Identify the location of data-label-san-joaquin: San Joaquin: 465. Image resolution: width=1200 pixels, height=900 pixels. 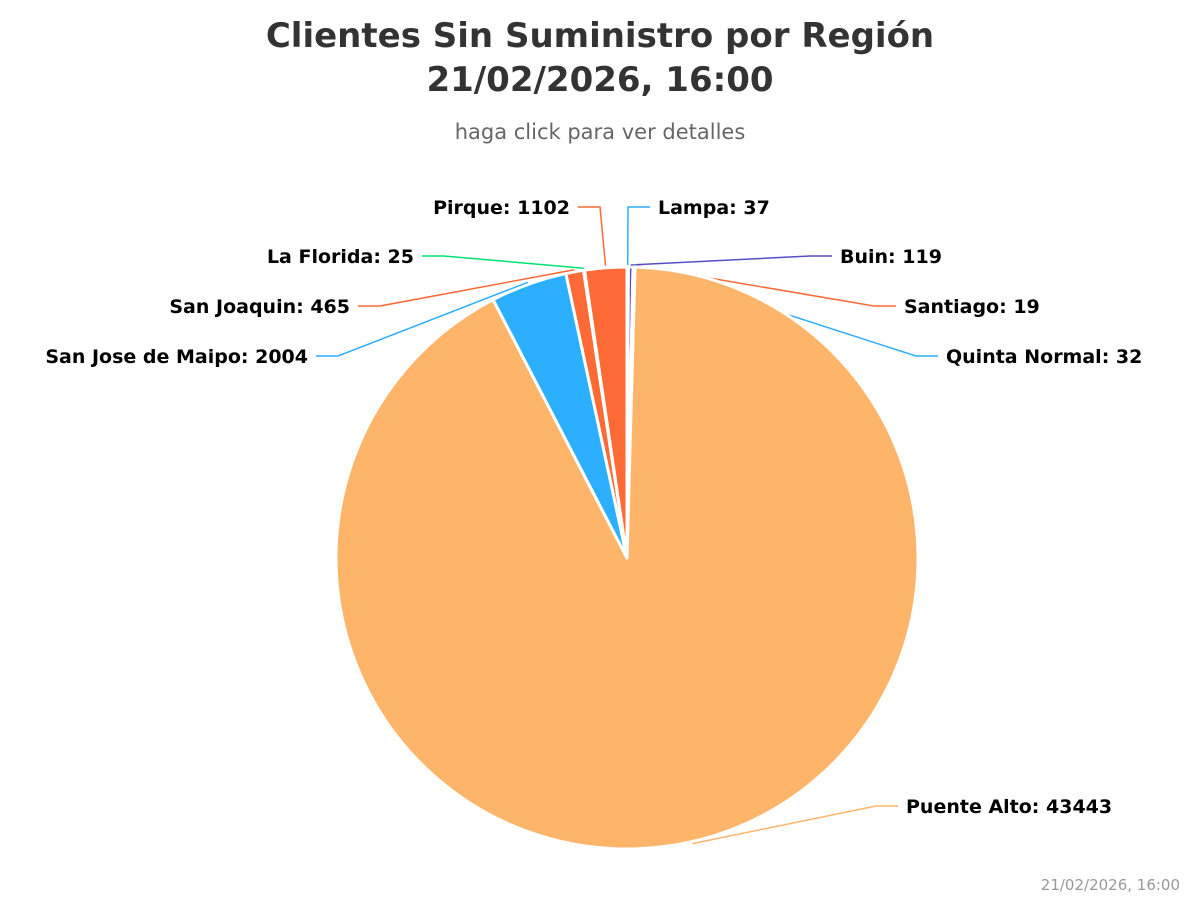
(259, 307).